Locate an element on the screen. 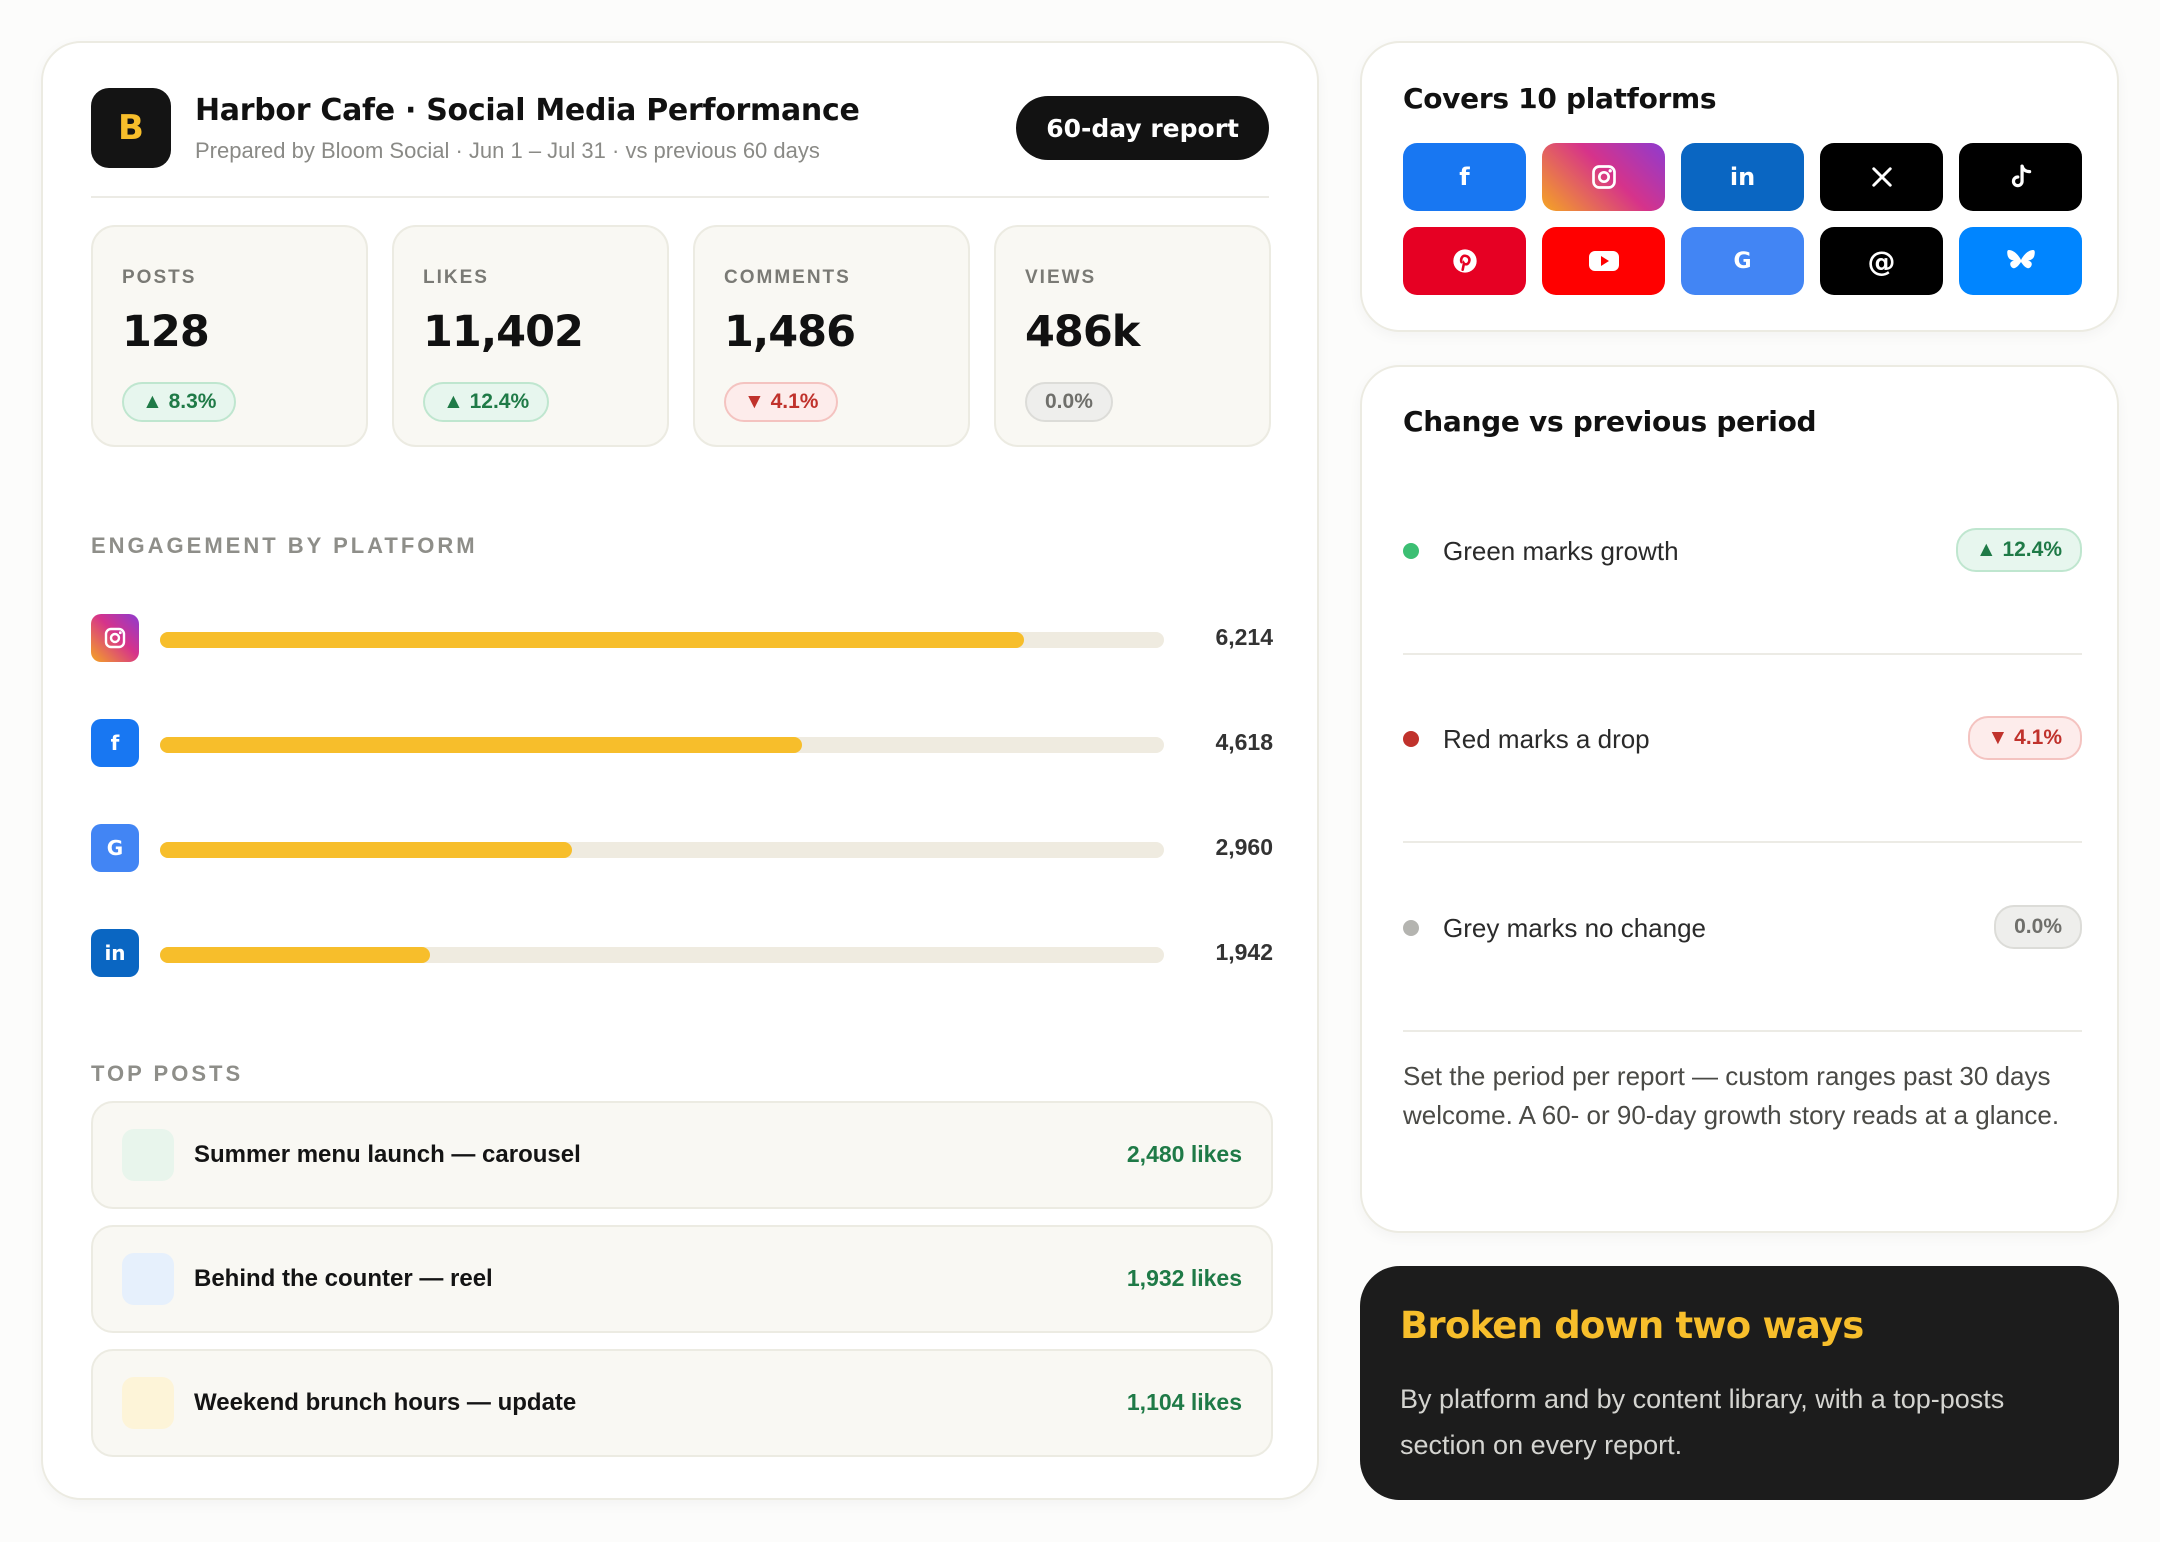 The image size is (2160, 1542). legend-row-growth: Green marks growth ▲ 12.4% is located at coordinates (1742, 550).